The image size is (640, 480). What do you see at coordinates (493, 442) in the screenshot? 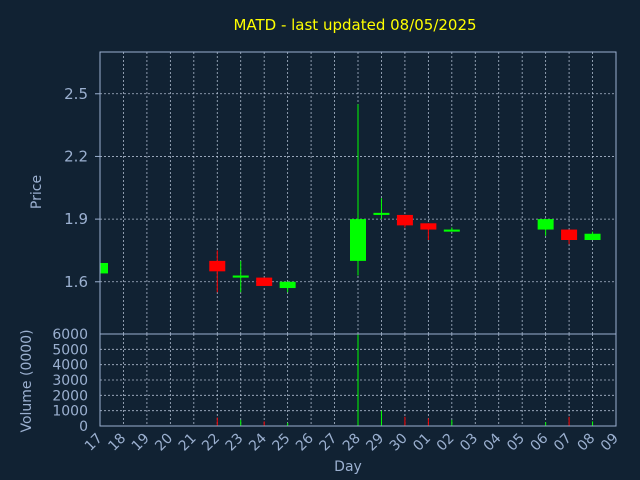
I see `day-tick-label: 04` at bounding box center [493, 442].